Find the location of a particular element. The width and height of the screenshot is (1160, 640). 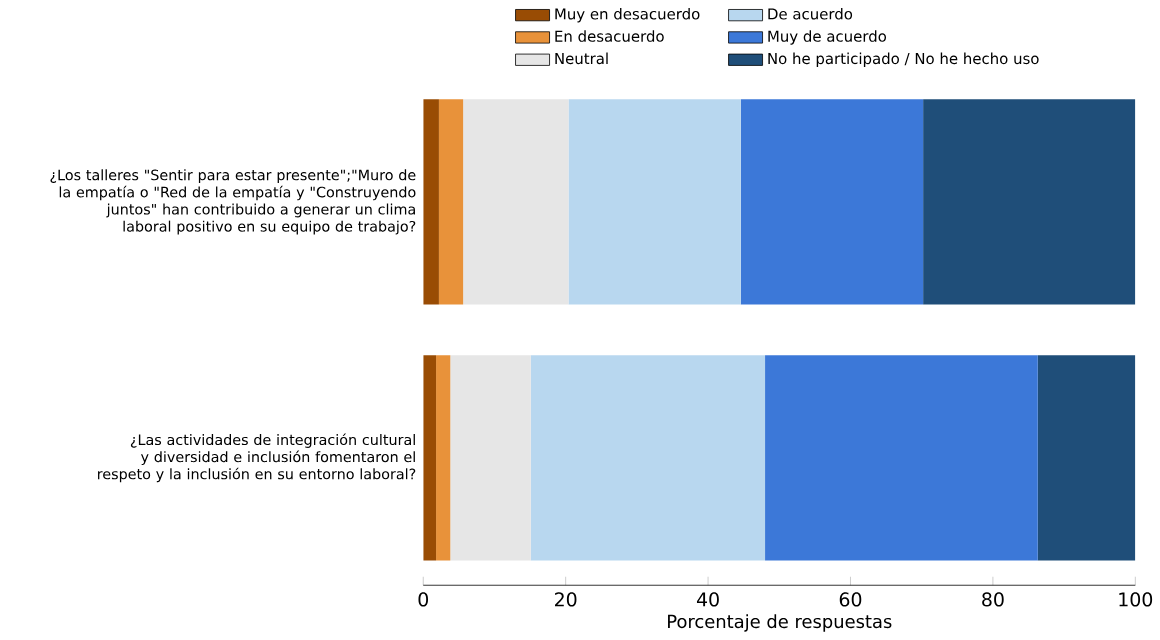

y-tick-label: ¿Las actividades de integración cultural y diversidad e inclusión fomentaron el respeto y la inclusión en su entorno laboral? is located at coordinates (257, 458).